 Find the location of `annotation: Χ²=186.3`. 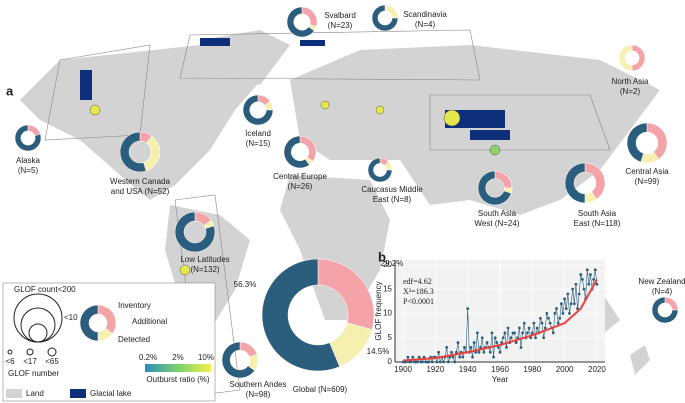

annotation: Χ²=186.3 is located at coordinates (418, 291).